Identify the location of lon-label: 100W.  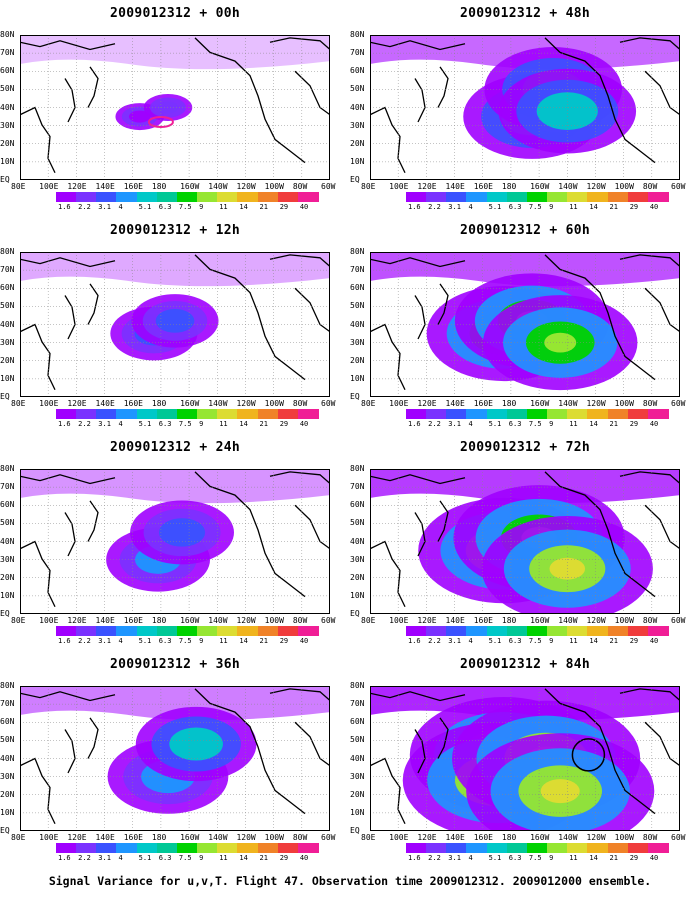
(274, 837).